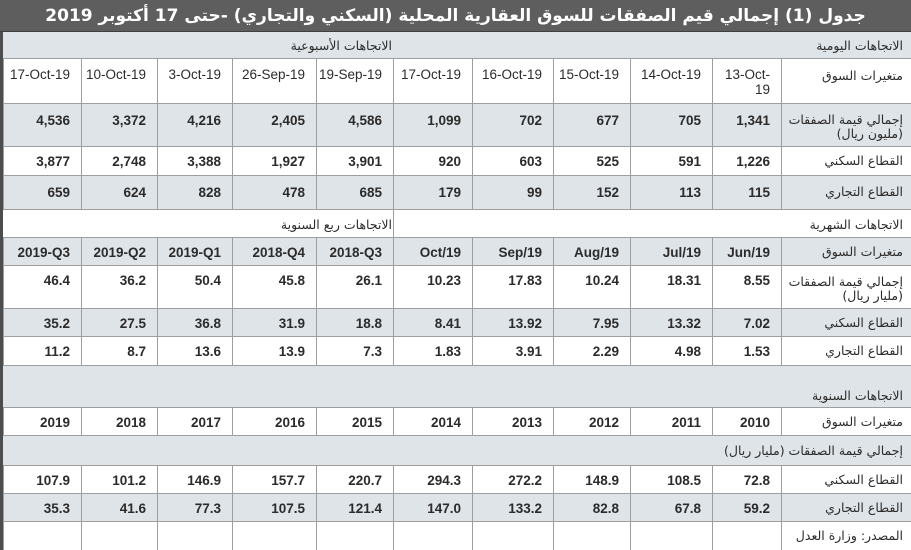 This screenshot has height=550, width=911. I want to click on row-label-residential: القطاع السكني, so click(863, 479).